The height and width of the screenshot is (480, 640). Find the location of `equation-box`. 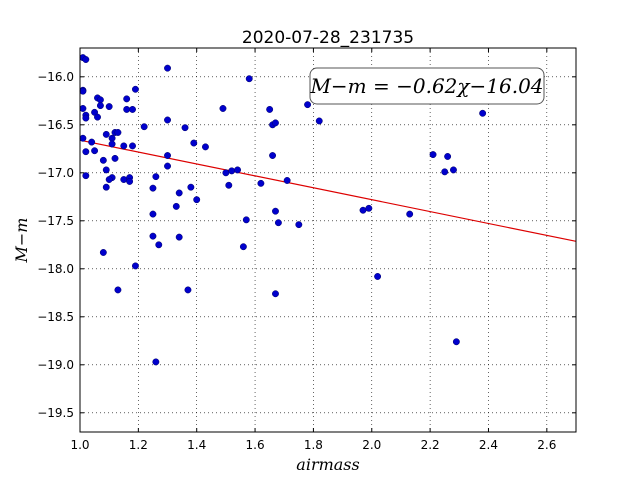

equation-box is located at coordinates (427, 86).